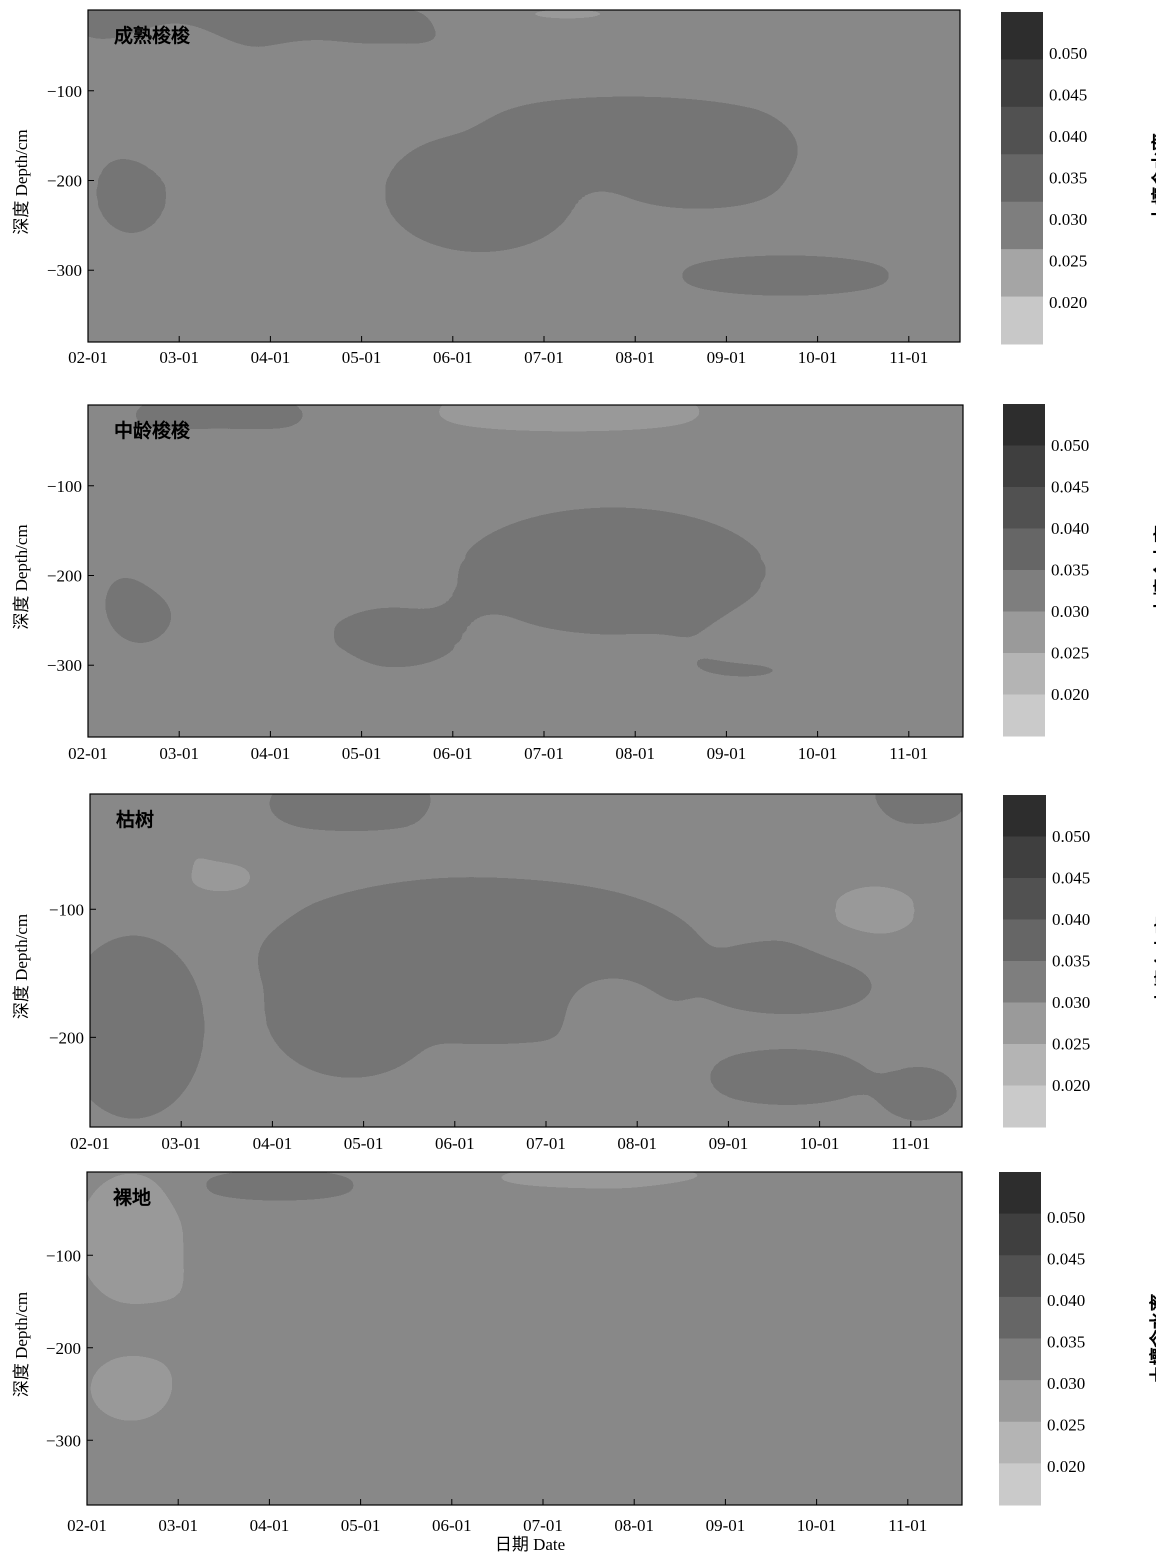 Image resolution: width=1156 pixels, height=1559 pixels. What do you see at coordinates (152, 430) in the screenshot?
I see `panel-title: 中龄梭梭` at bounding box center [152, 430].